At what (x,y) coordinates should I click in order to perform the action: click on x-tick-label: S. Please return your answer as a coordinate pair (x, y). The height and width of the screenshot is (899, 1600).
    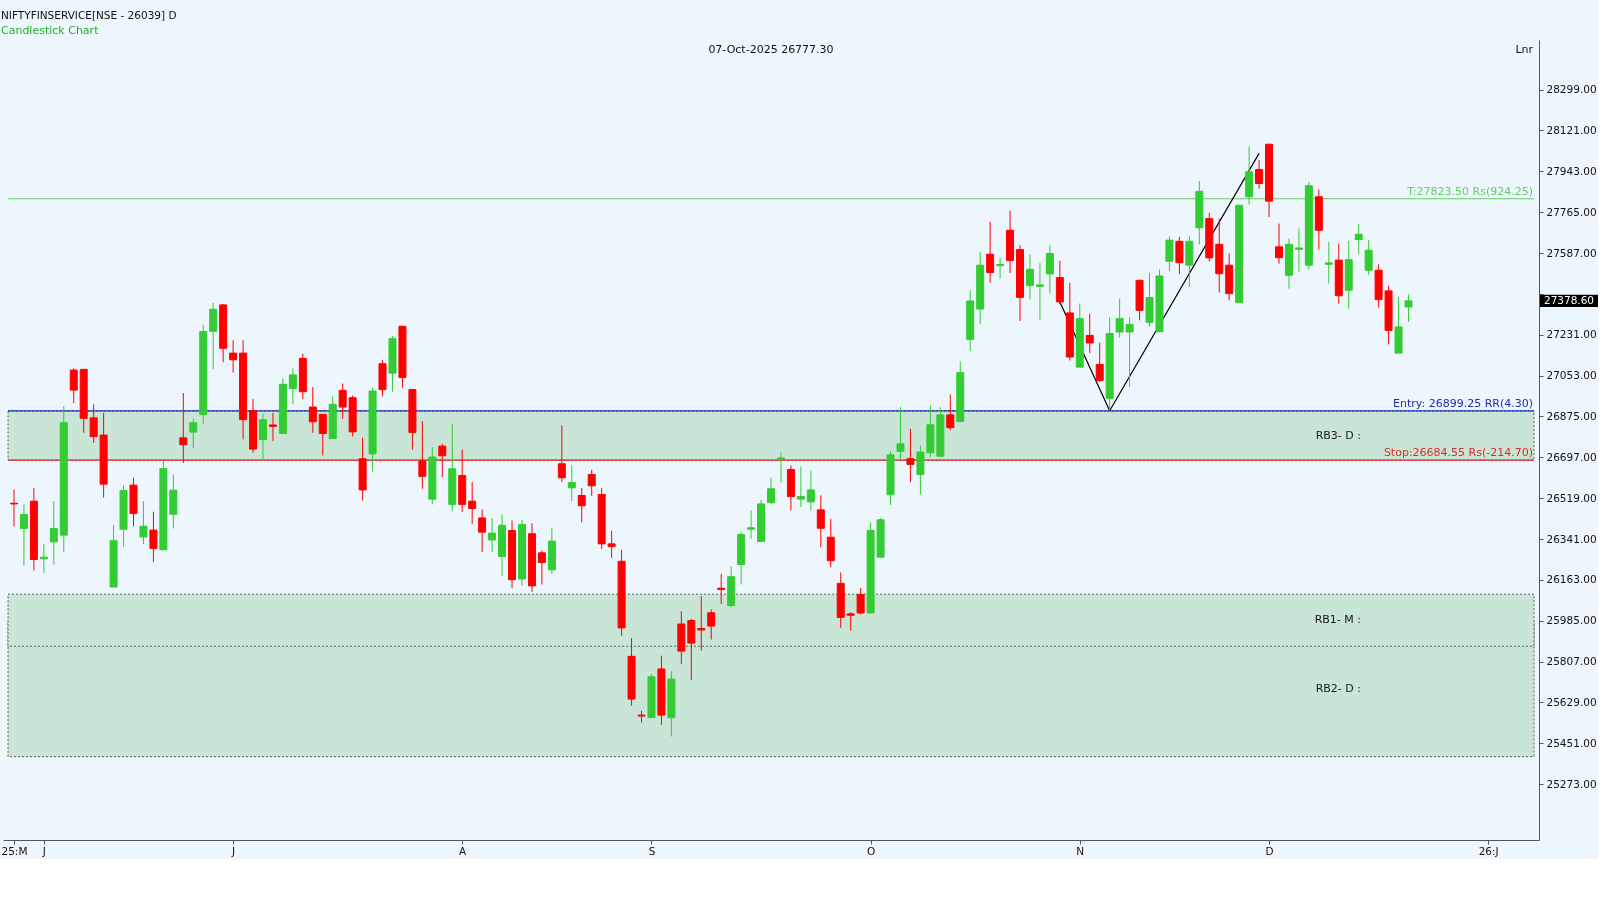
    Looking at the image, I should click on (652, 850).